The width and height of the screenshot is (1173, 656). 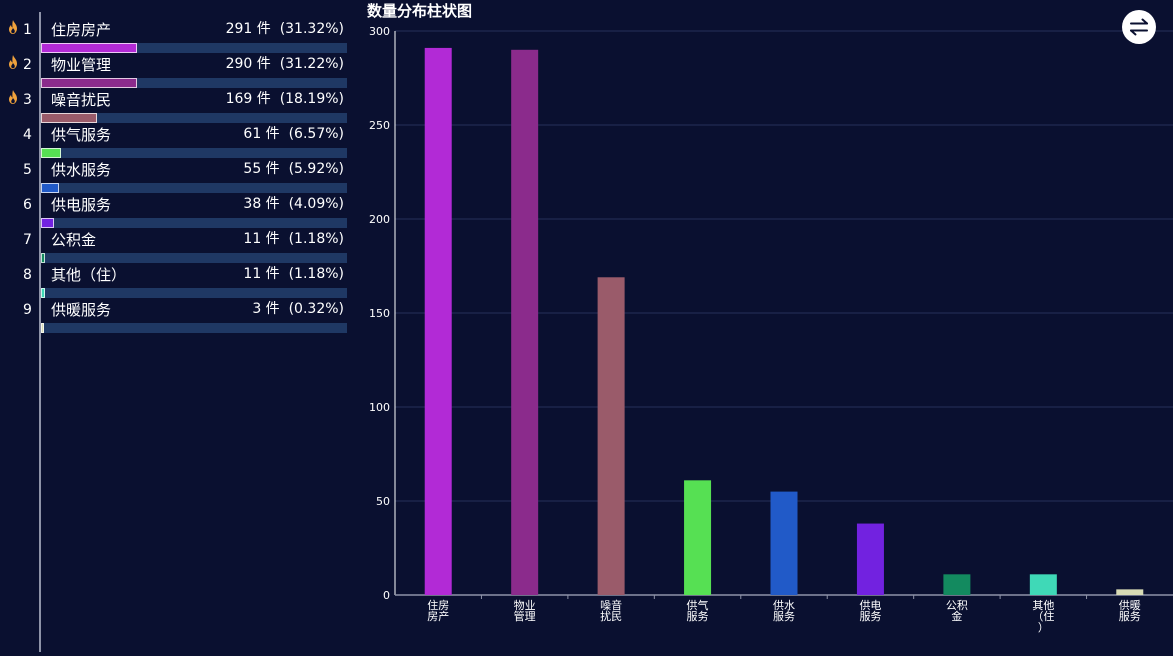 I want to click on x-tick-label: 供暖服务, so click(x=1130, y=610).